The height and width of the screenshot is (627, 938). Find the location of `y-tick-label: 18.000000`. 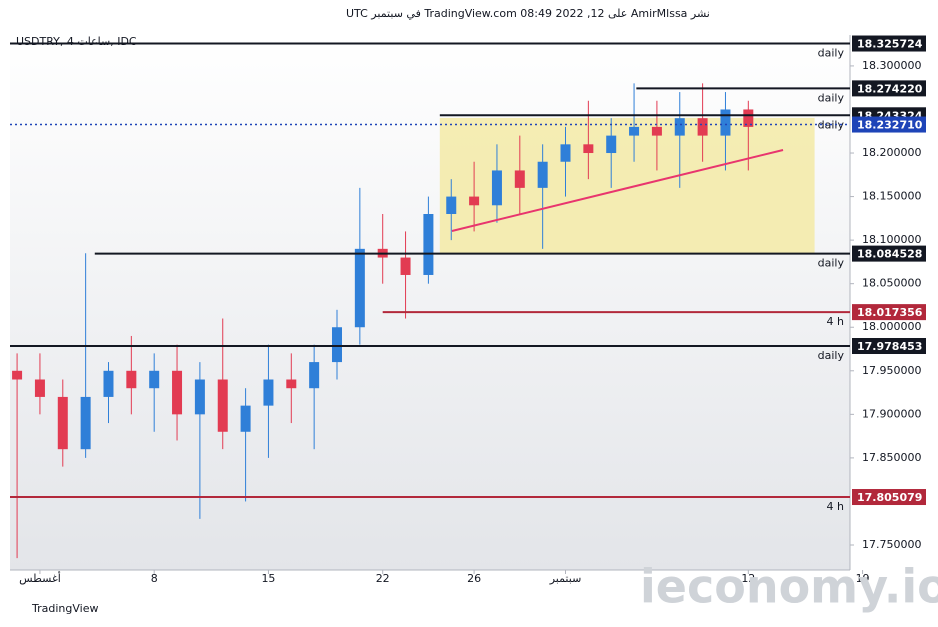

y-tick-label: 18.000000 is located at coordinates (892, 326).